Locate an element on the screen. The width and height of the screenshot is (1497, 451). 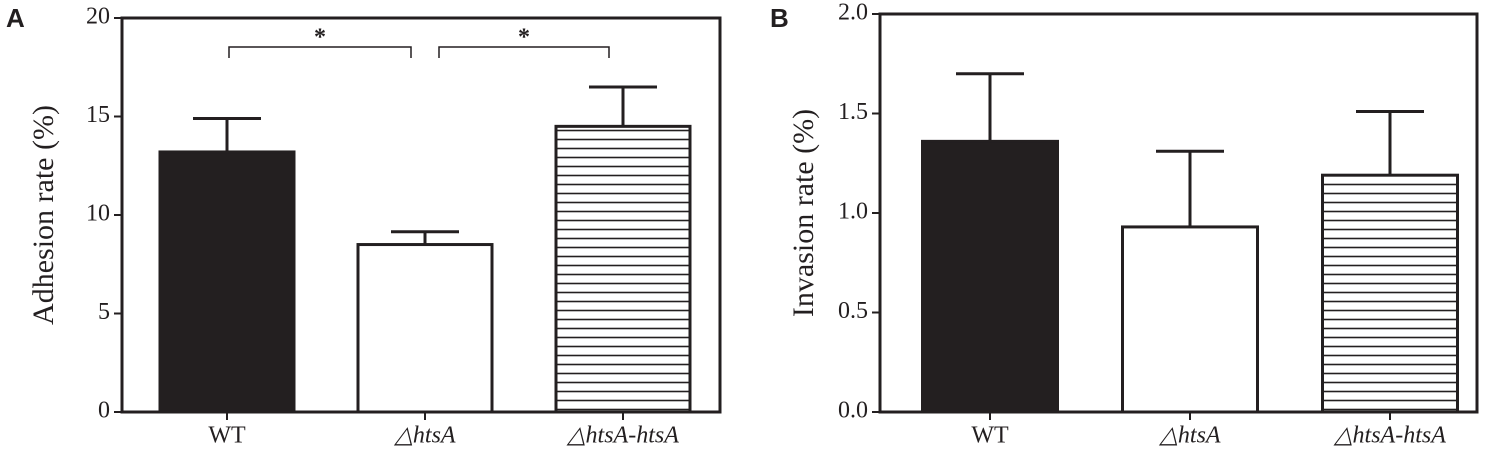
panel-label: A is located at coordinates (15, 18).